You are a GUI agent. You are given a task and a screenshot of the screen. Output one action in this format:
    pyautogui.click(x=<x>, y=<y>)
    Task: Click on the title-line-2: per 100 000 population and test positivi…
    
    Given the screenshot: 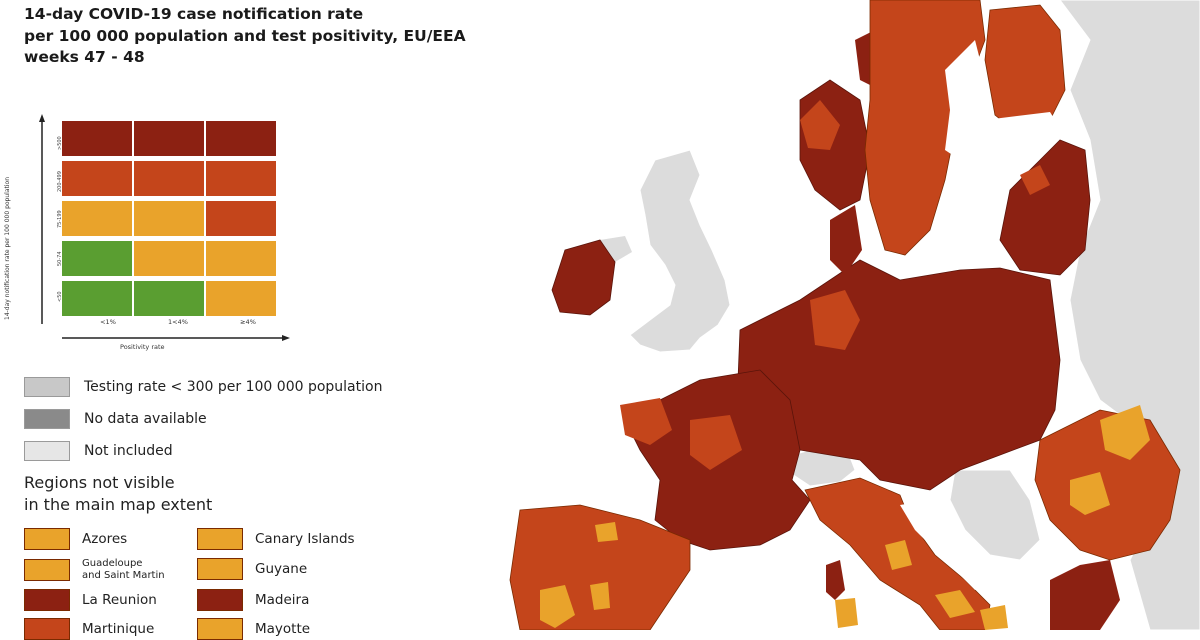 What is the action you would take?
    pyautogui.click(x=245, y=35)
    